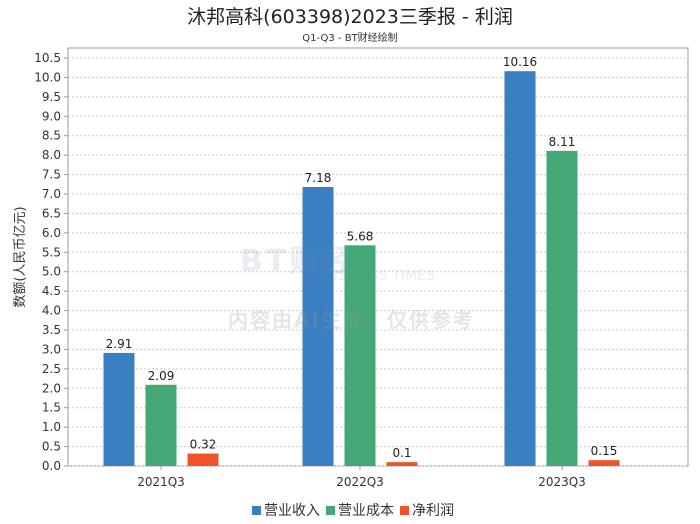 The height and width of the screenshot is (524, 700). I want to click on y-tick-label: 7.0, so click(51, 194).